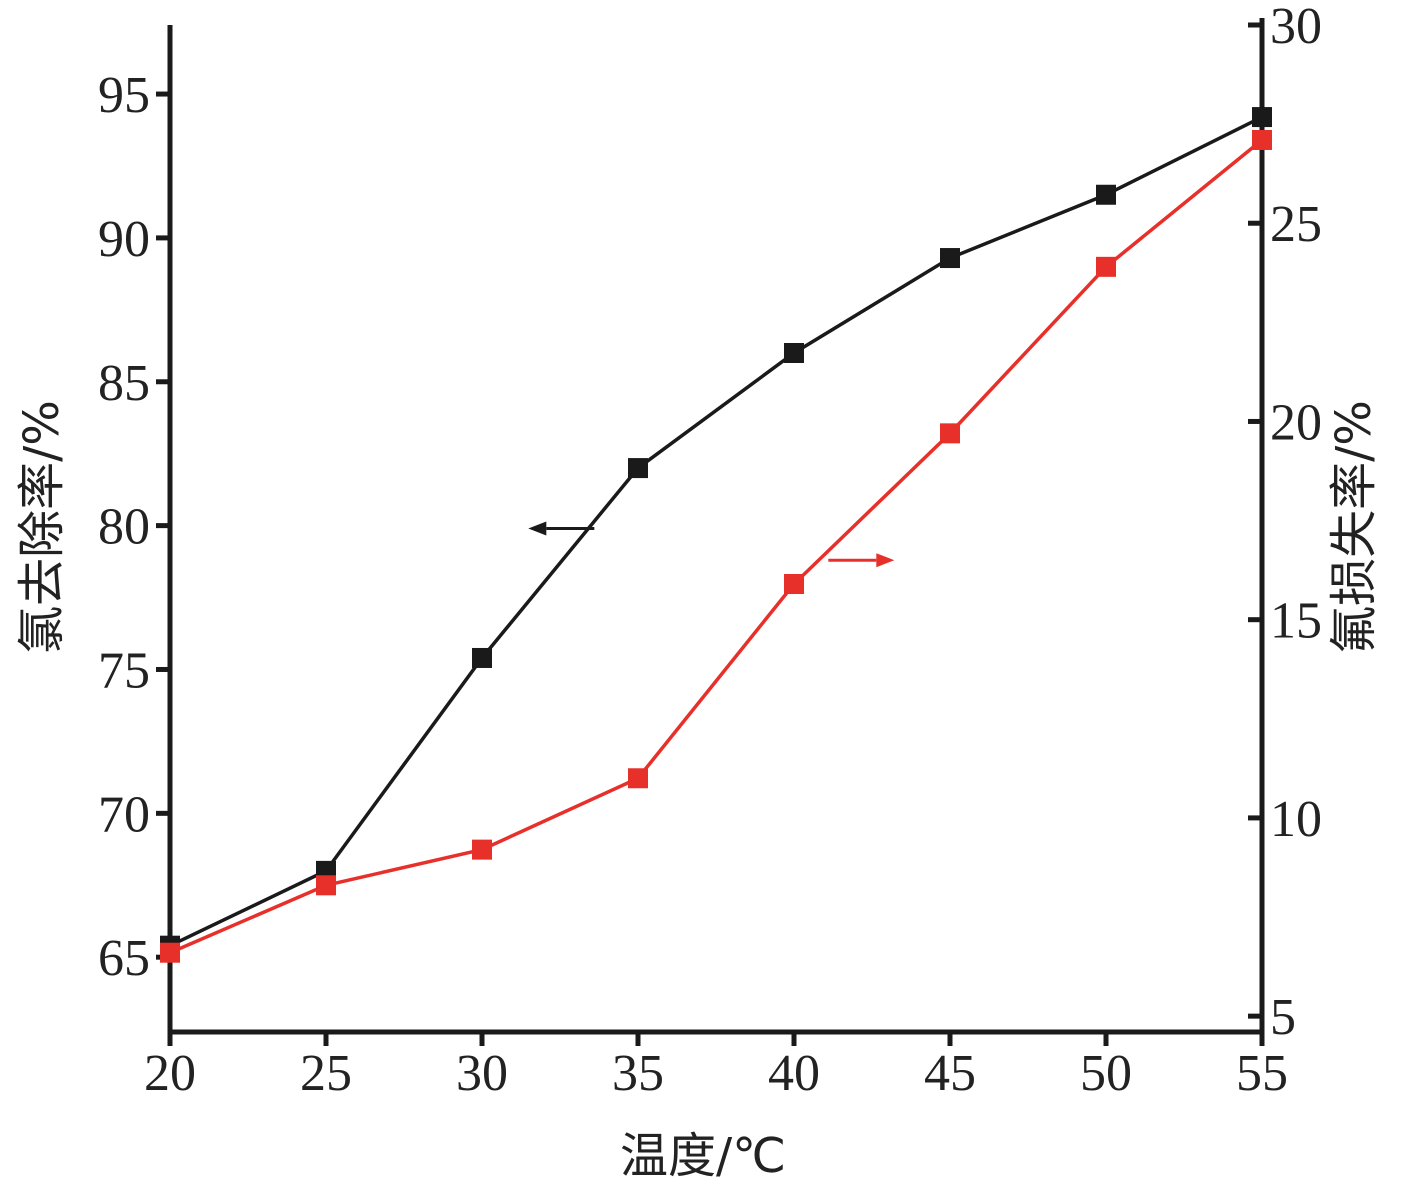 This screenshot has height=1181, width=1417. I want to click on x-tick-label: 50, so click(1106, 1073).